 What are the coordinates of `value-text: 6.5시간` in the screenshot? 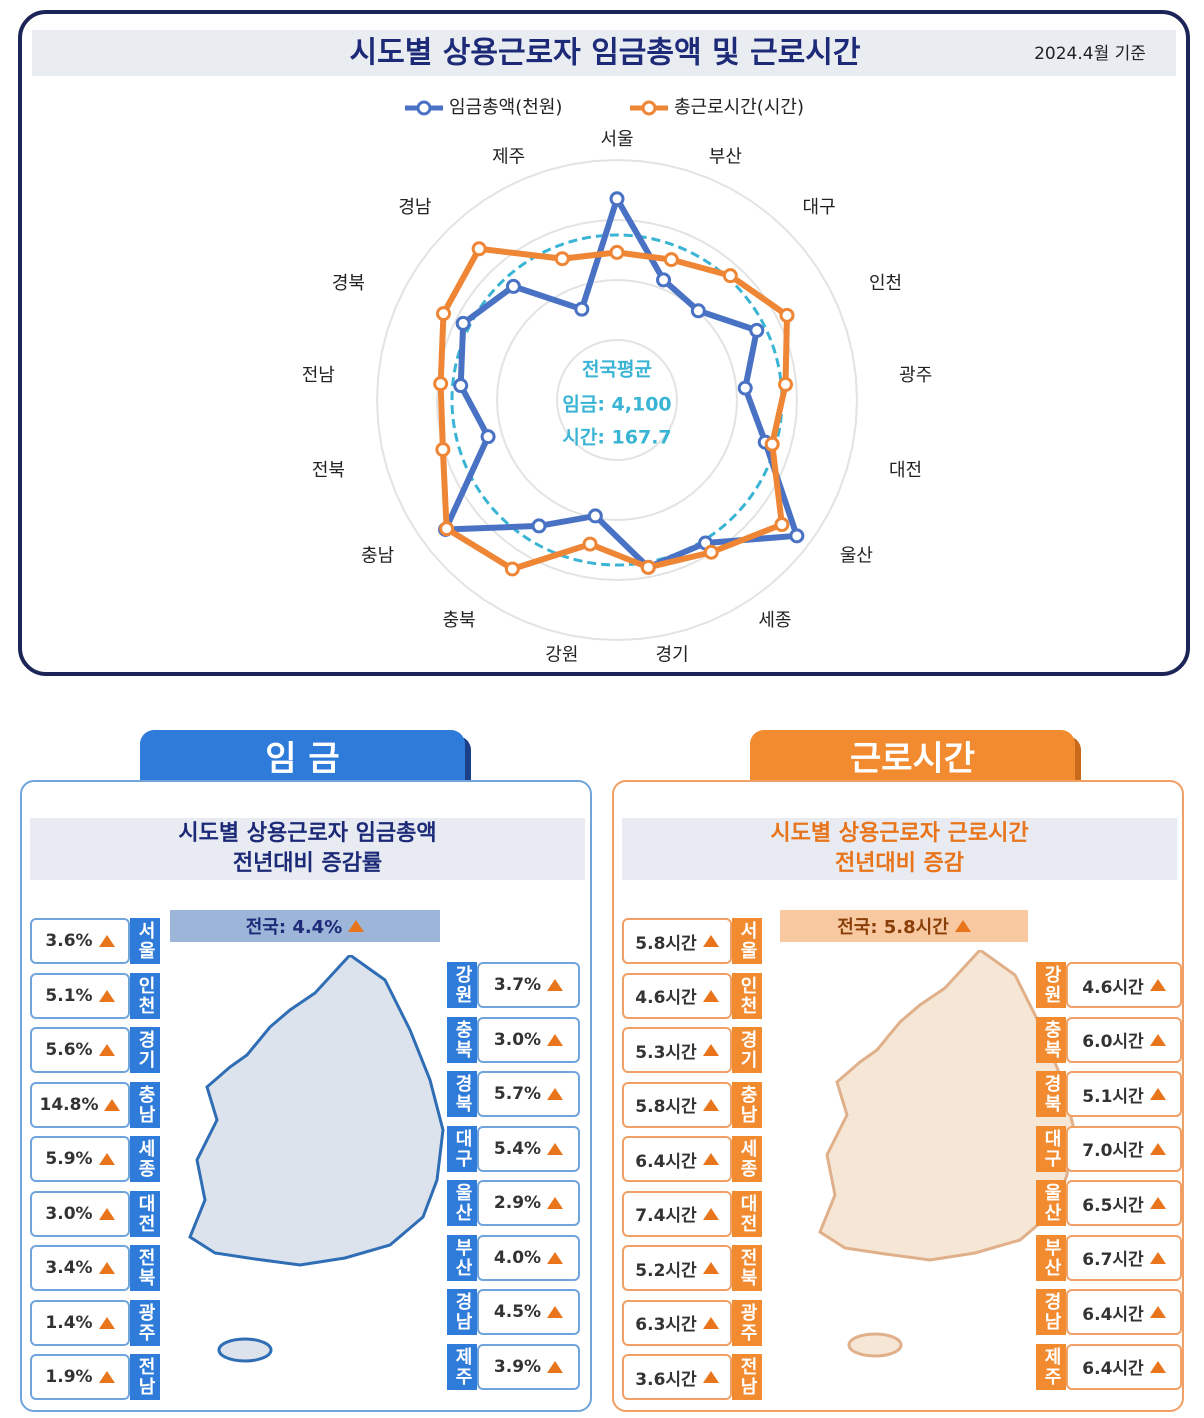 It's located at (1113, 1205).